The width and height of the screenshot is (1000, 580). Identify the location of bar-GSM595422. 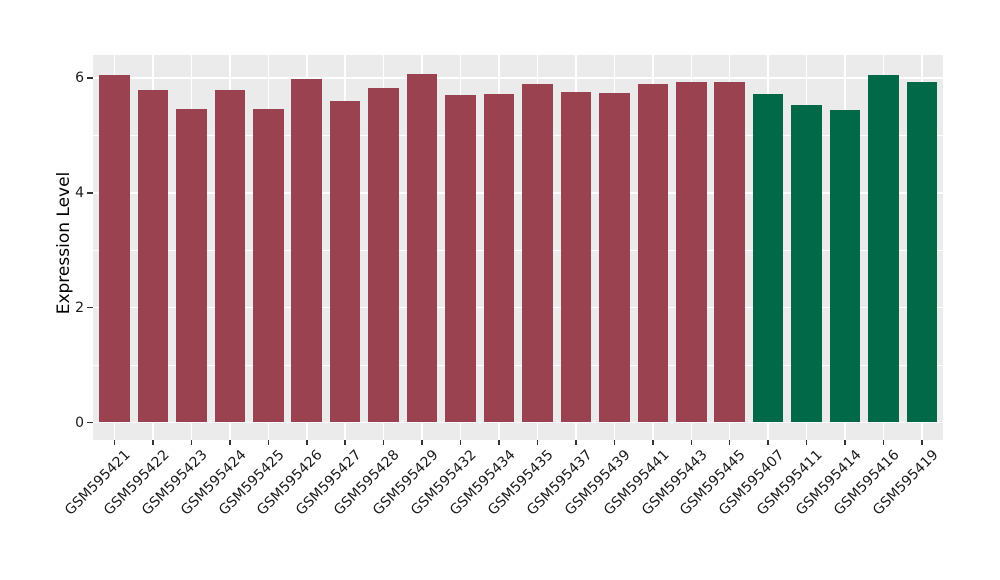
(153, 256).